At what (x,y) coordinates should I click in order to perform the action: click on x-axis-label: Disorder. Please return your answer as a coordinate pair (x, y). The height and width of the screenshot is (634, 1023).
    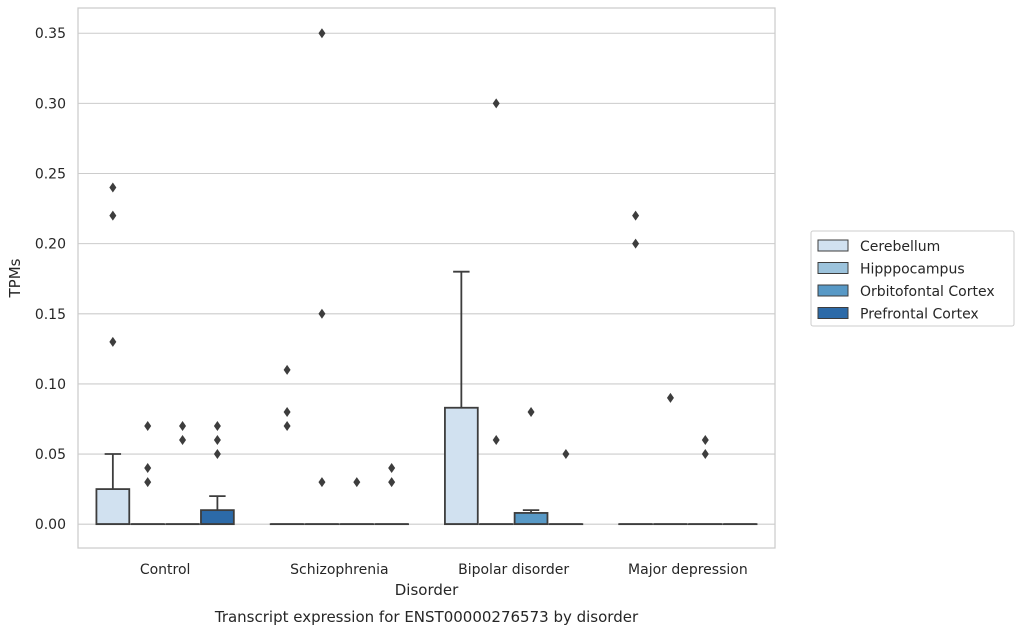
    Looking at the image, I should click on (427, 590).